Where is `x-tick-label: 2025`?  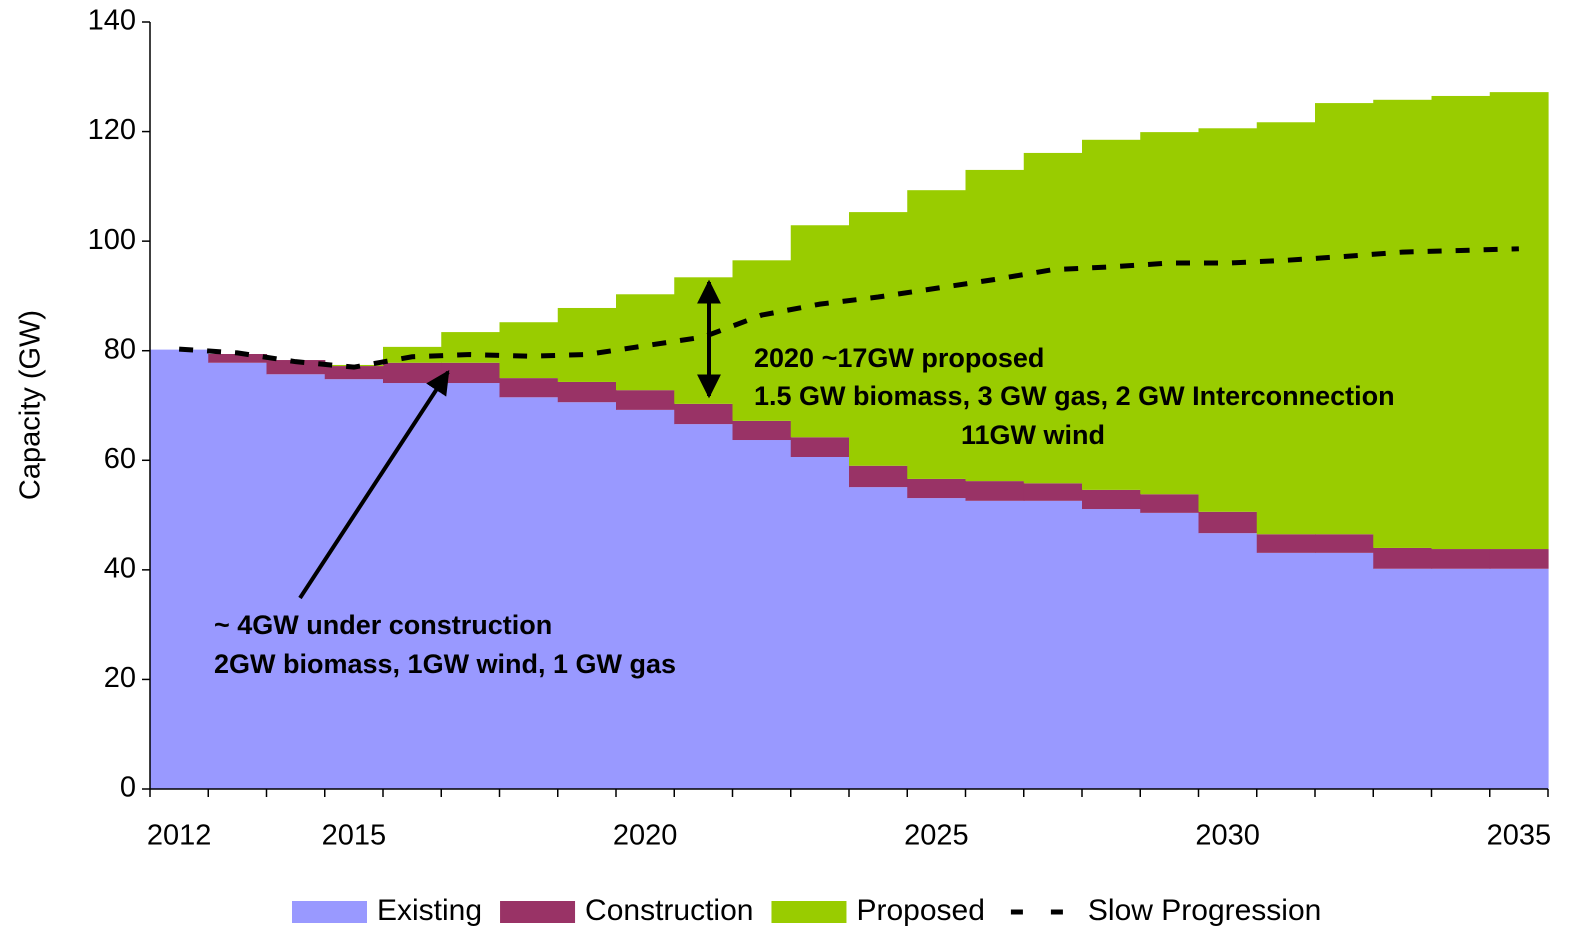
x-tick-label: 2025 is located at coordinates (936, 836).